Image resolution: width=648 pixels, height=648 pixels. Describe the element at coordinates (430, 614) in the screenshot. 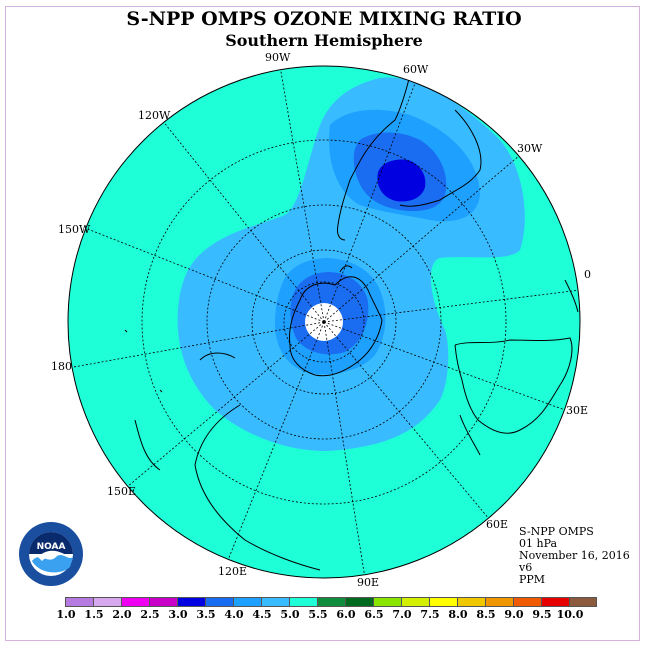

I see `colorbar-tick-label: 7.5` at that location.